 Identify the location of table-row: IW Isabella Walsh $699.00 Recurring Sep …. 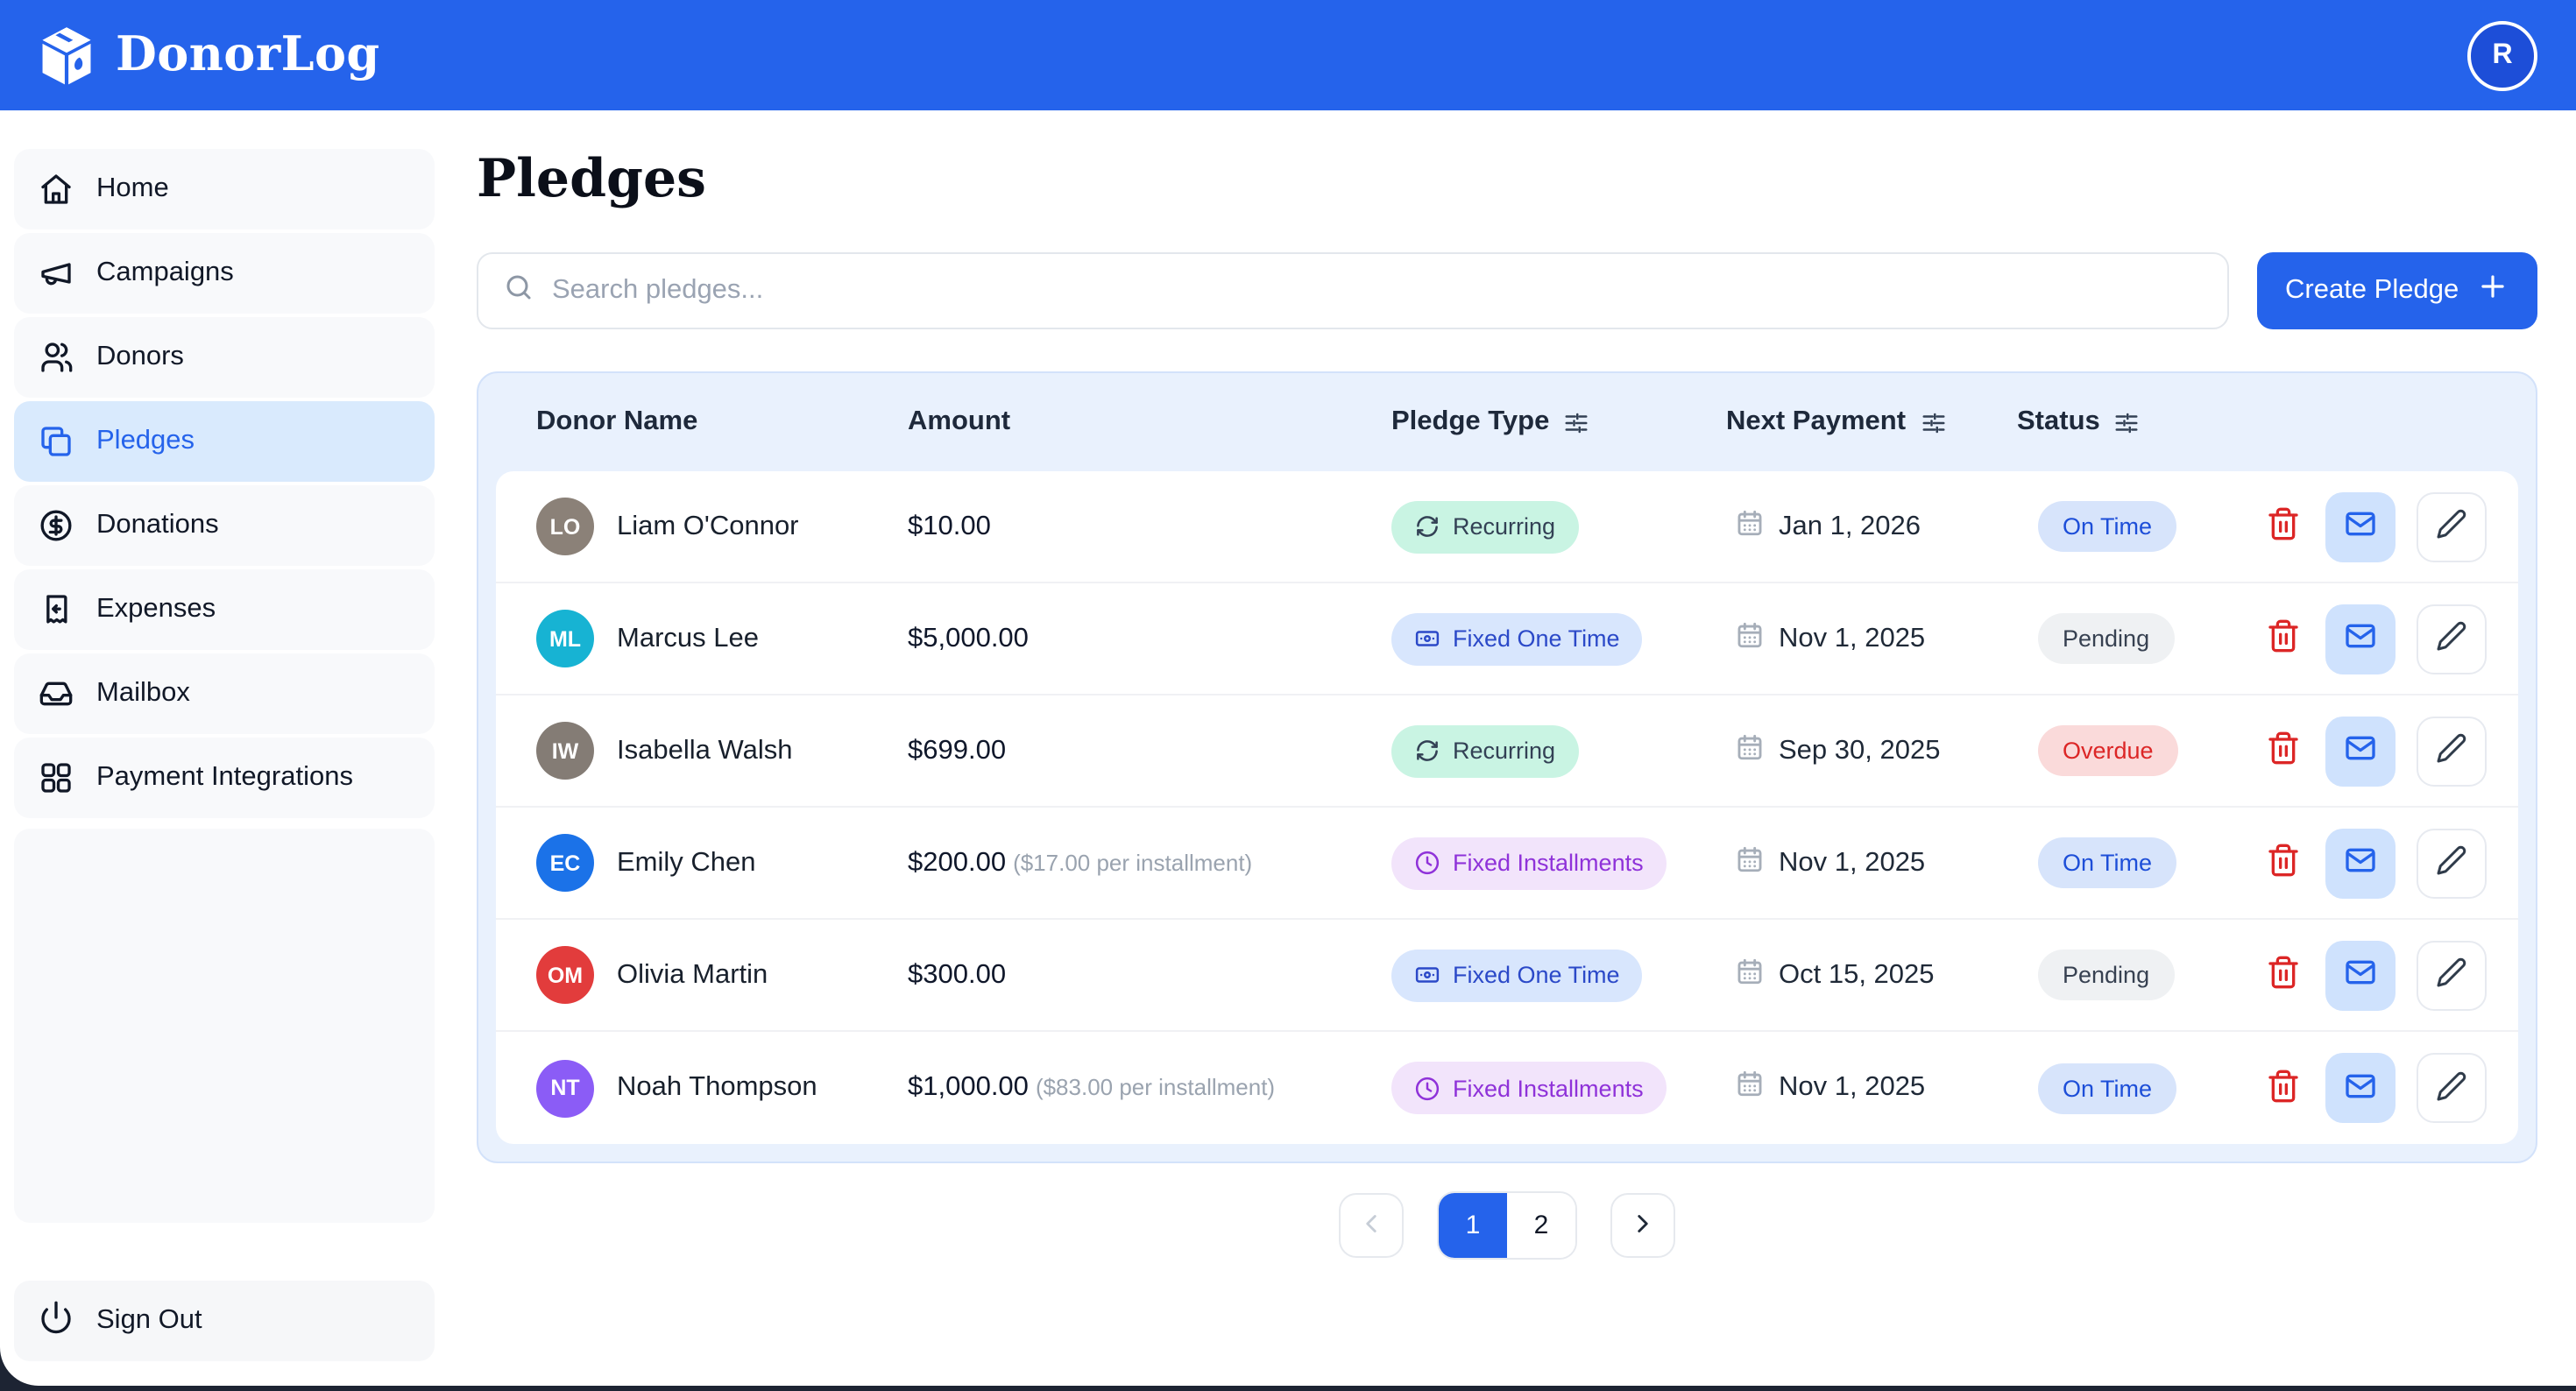
(1507, 752).